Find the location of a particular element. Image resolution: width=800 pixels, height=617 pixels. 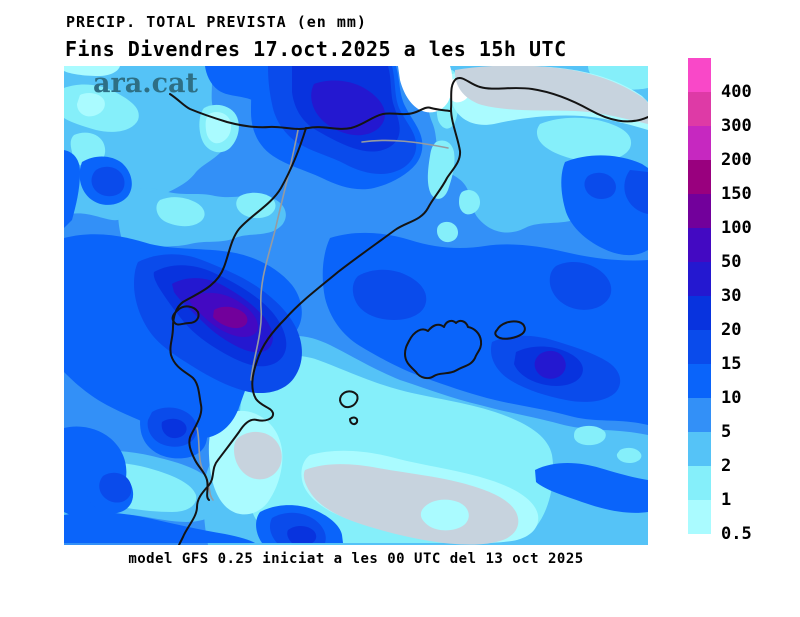

contour-20-30-bottom-spot2 is located at coordinates (302, 534).